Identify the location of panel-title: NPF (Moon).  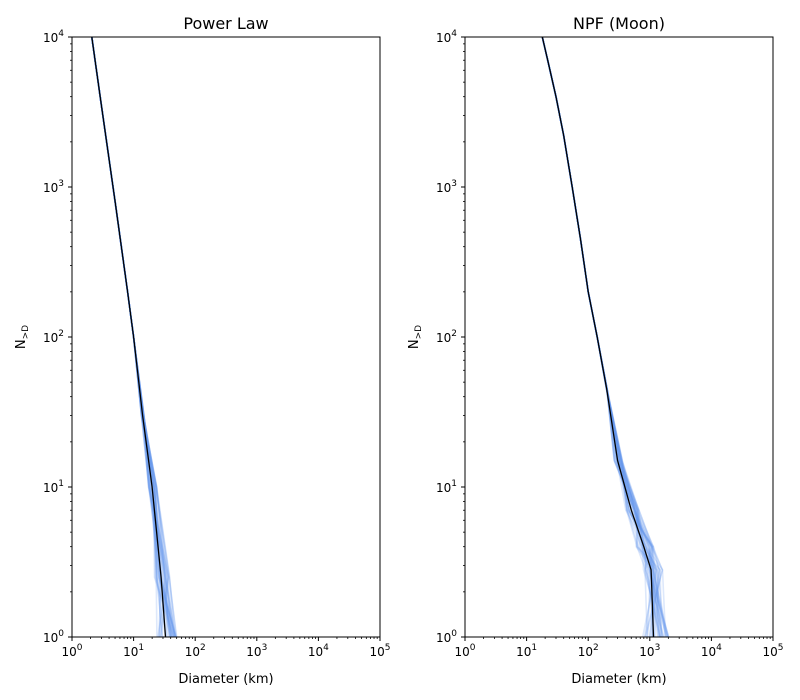
(619, 23).